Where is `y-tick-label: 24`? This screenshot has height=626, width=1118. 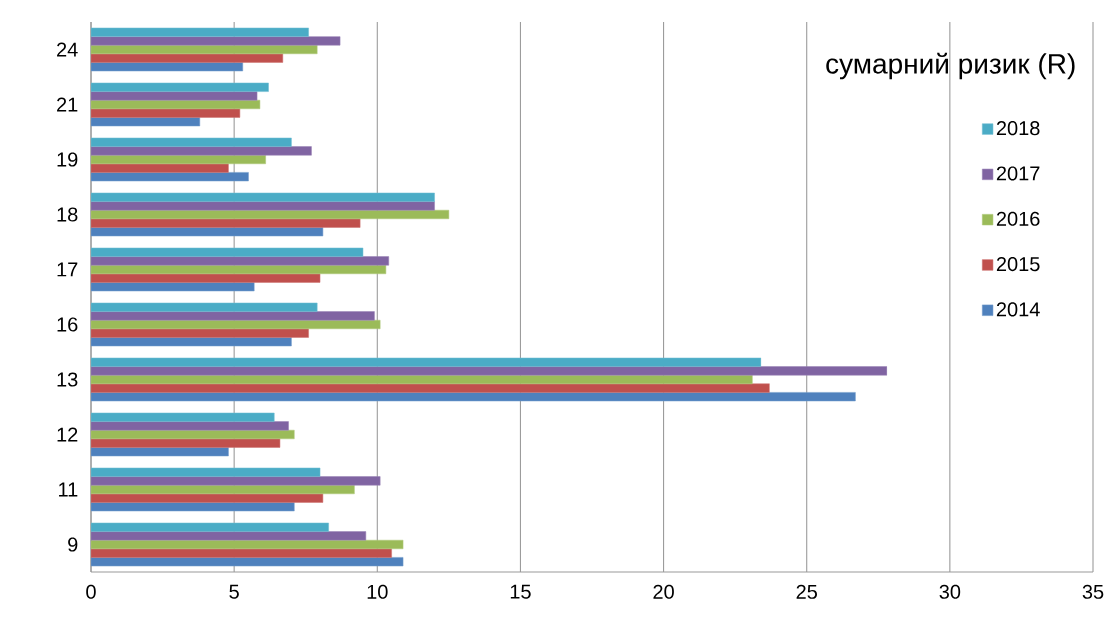 y-tick-label: 24 is located at coordinates (67, 49).